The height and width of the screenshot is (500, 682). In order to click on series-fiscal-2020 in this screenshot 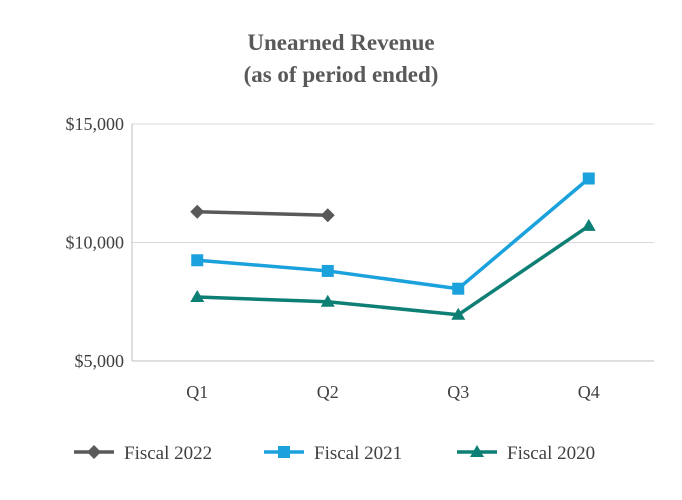, I will do `click(393, 269)`.